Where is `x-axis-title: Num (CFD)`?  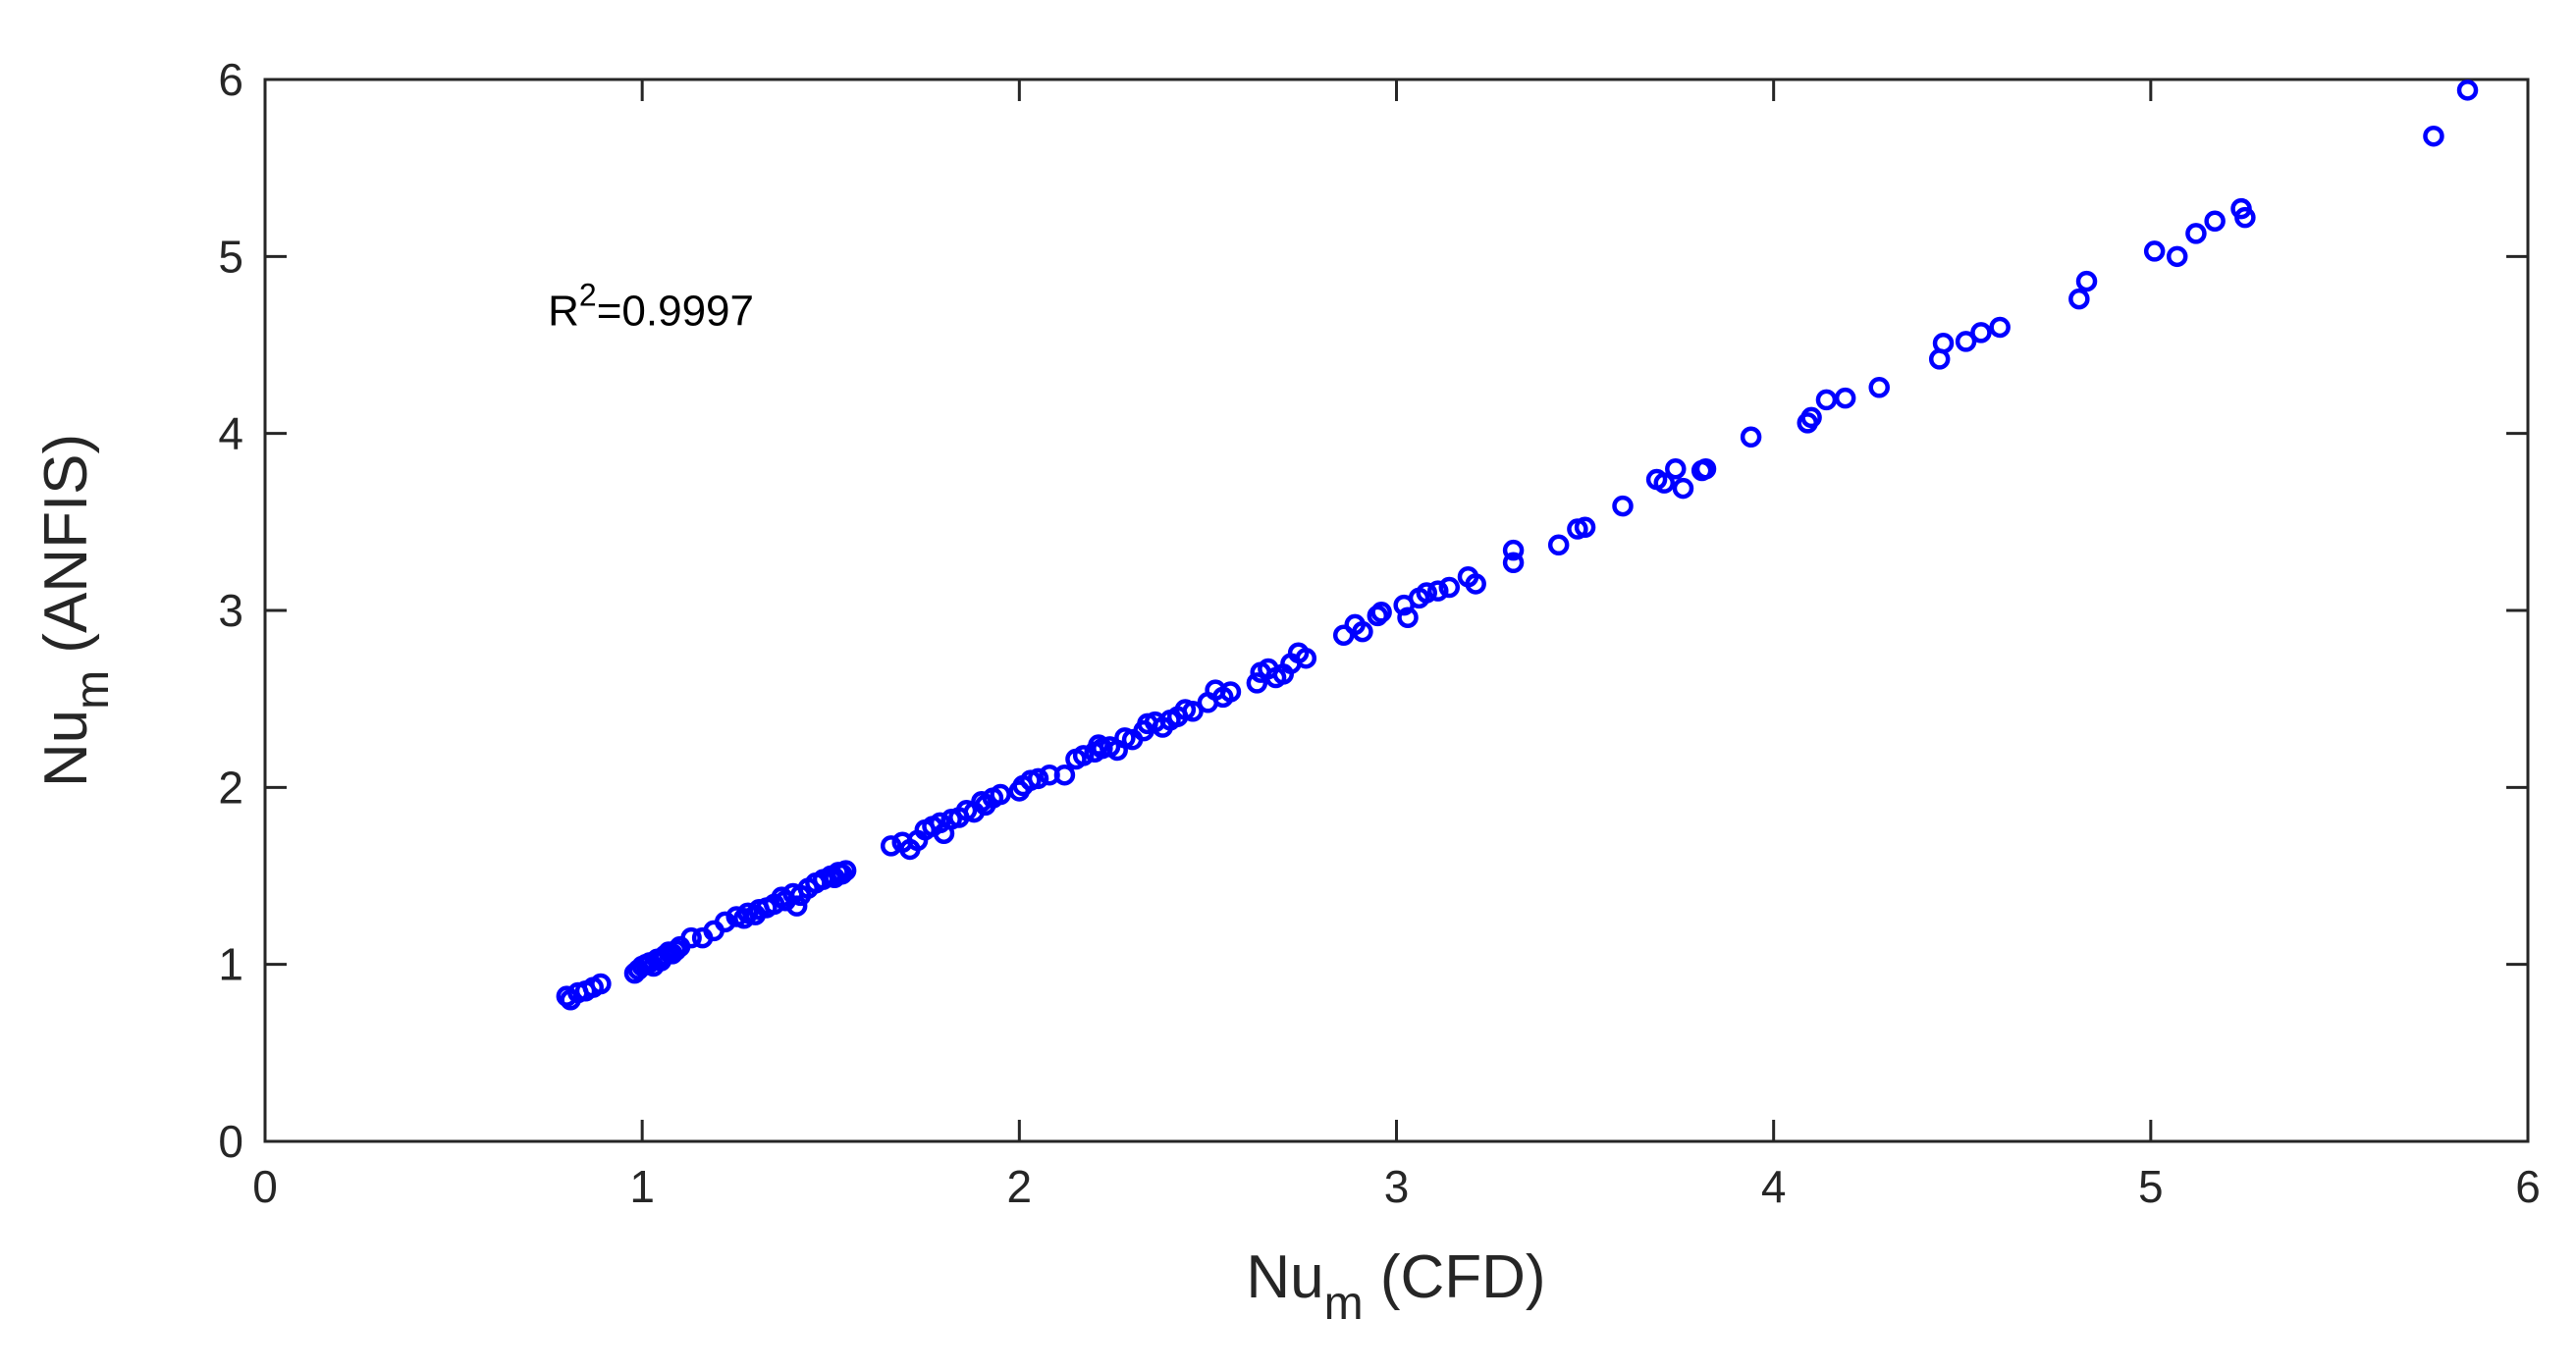
x-axis-title: Num (CFD) is located at coordinates (1395, 1286).